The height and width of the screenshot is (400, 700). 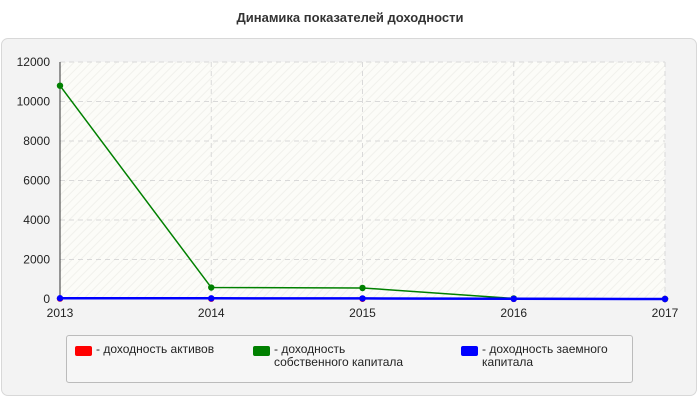 I want to click on chart-title: Динамика показателей доходности, so click(x=350, y=17).